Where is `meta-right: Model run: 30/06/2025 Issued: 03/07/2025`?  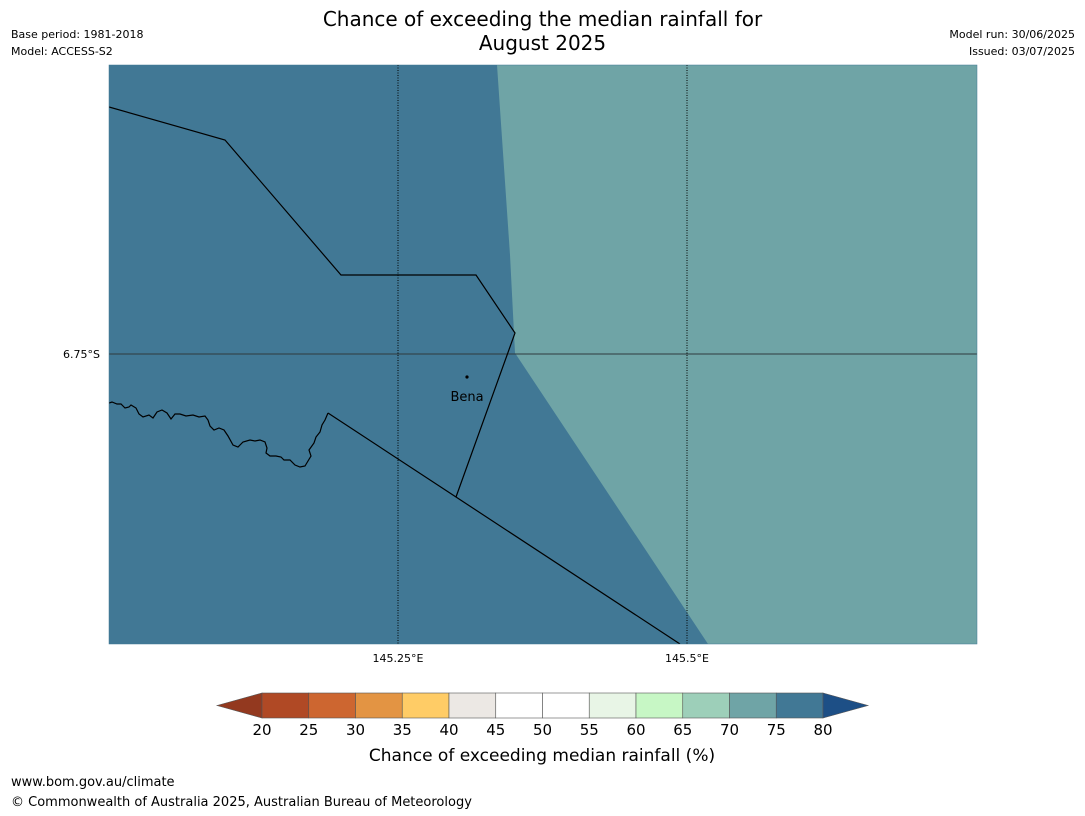
meta-right: Model run: 30/06/2025 Issued: 03/07/2025 is located at coordinates (1012, 43).